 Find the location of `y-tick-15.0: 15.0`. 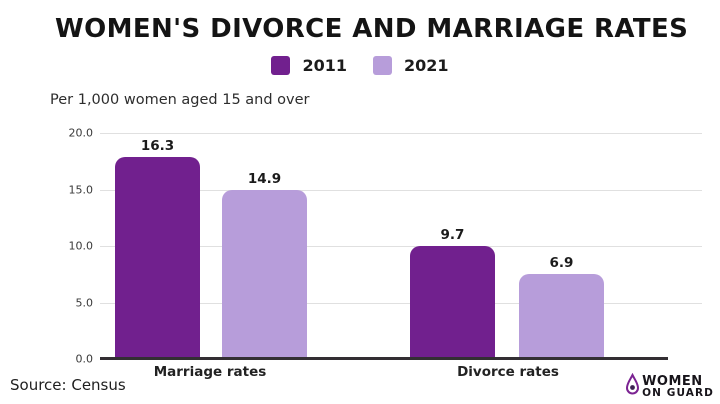

y-tick-15.0: 15.0 is located at coordinates (81, 189).